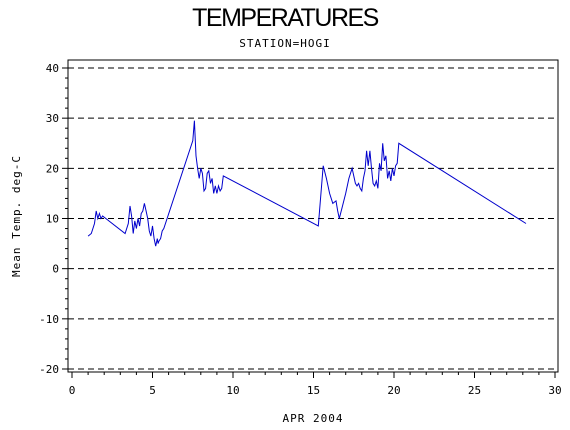 This screenshot has height=430, width=570. I want to click on x-tick-label: 15, so click(313, 390).